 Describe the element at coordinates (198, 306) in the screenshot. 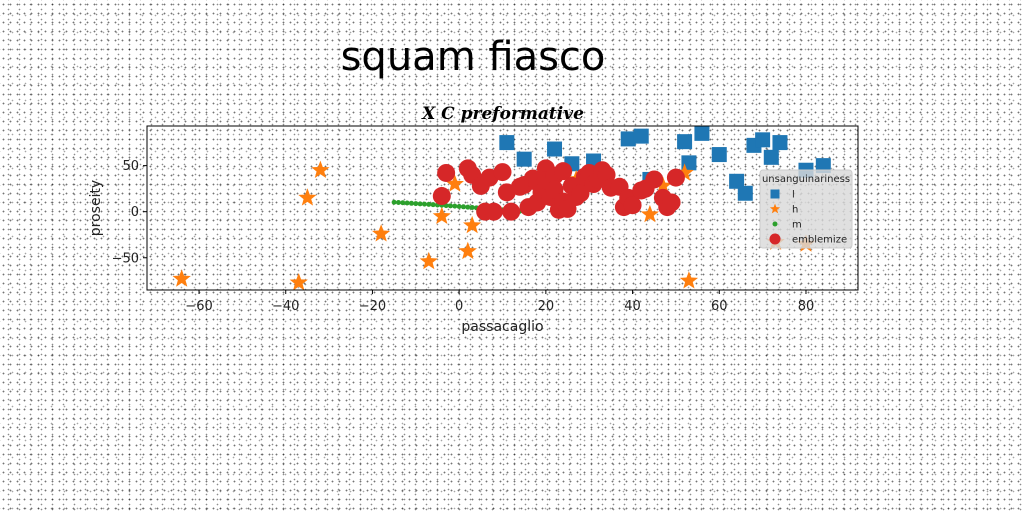

I see `x-tick-label: −60` at that location.